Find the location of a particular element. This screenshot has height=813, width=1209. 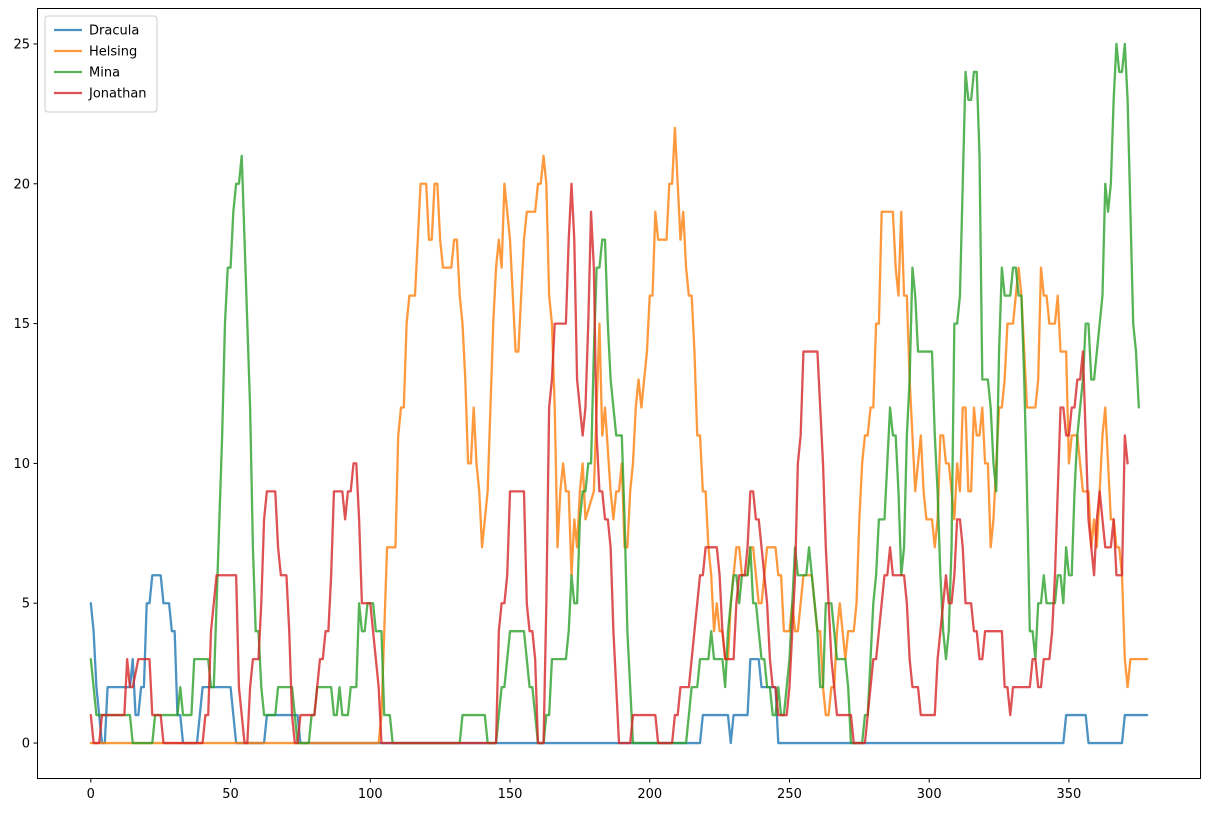

x-tick-label: 200 is located at coordinates (649, 794).